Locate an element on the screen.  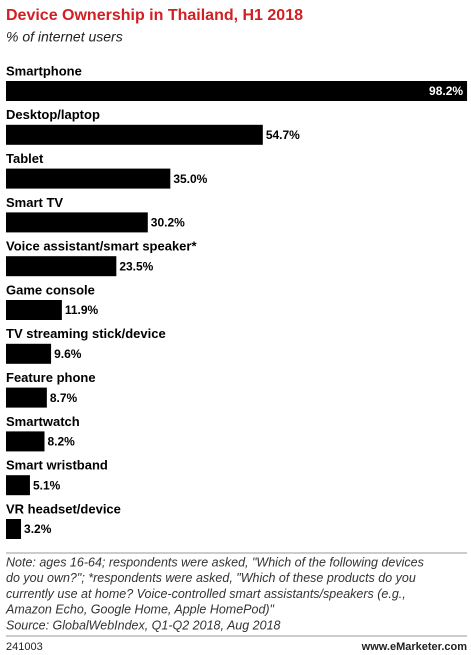
chart-id: 241003 is located at coordinates (24, 647).